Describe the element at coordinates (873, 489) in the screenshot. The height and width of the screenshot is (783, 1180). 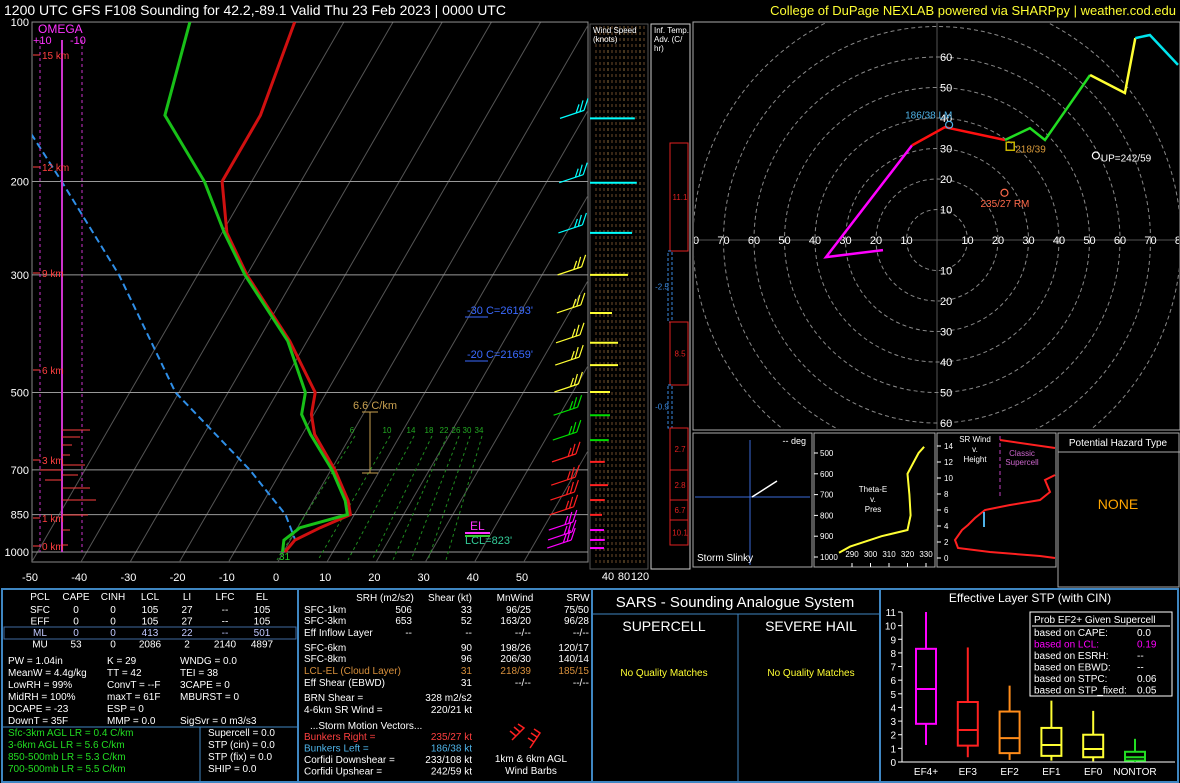
I see `thetae-title: Theta-E` at that location.